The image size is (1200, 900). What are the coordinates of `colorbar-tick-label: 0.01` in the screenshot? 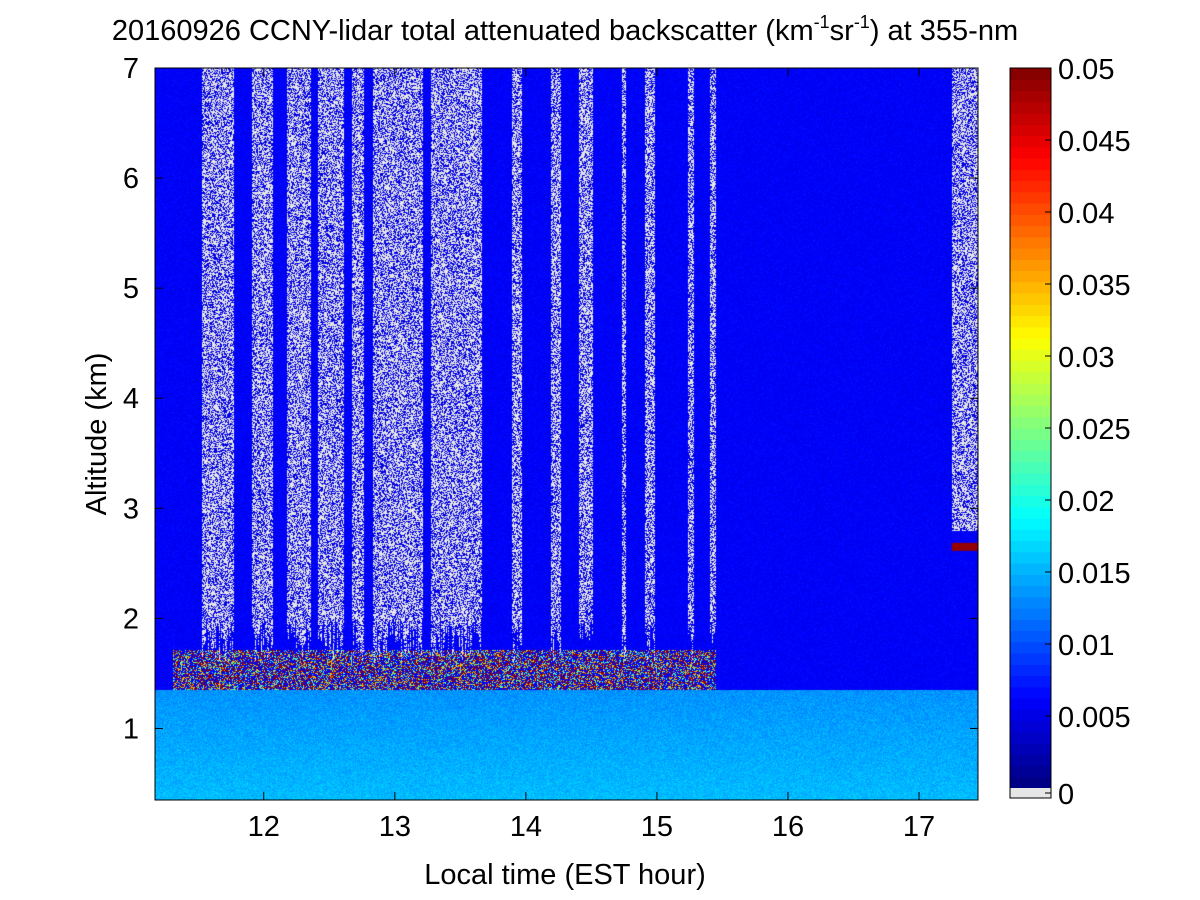 It's located at (1086, 646).